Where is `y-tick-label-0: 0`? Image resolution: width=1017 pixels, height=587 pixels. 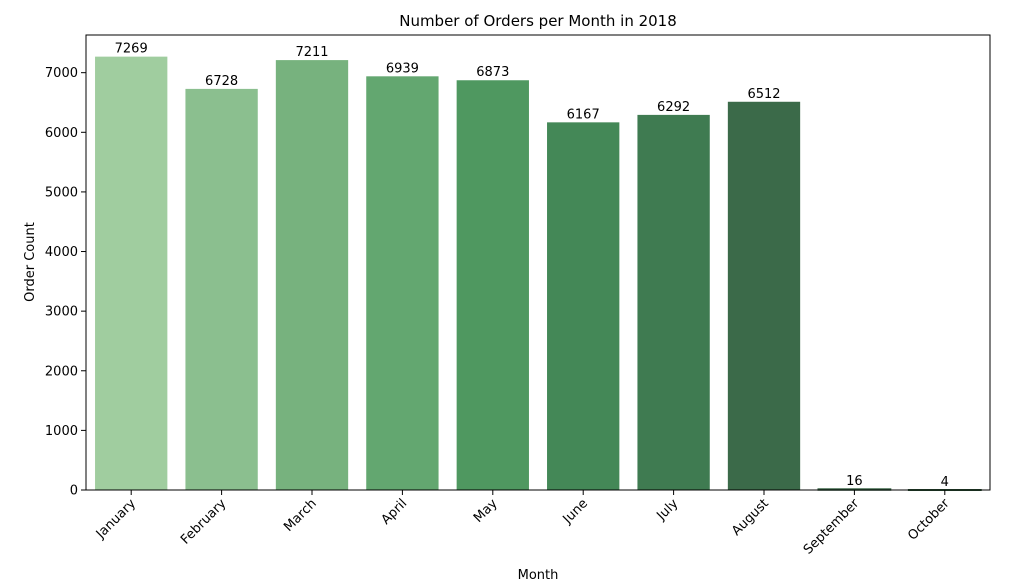
y-tick-label-0: 0 is located at coordinates (74, 491).